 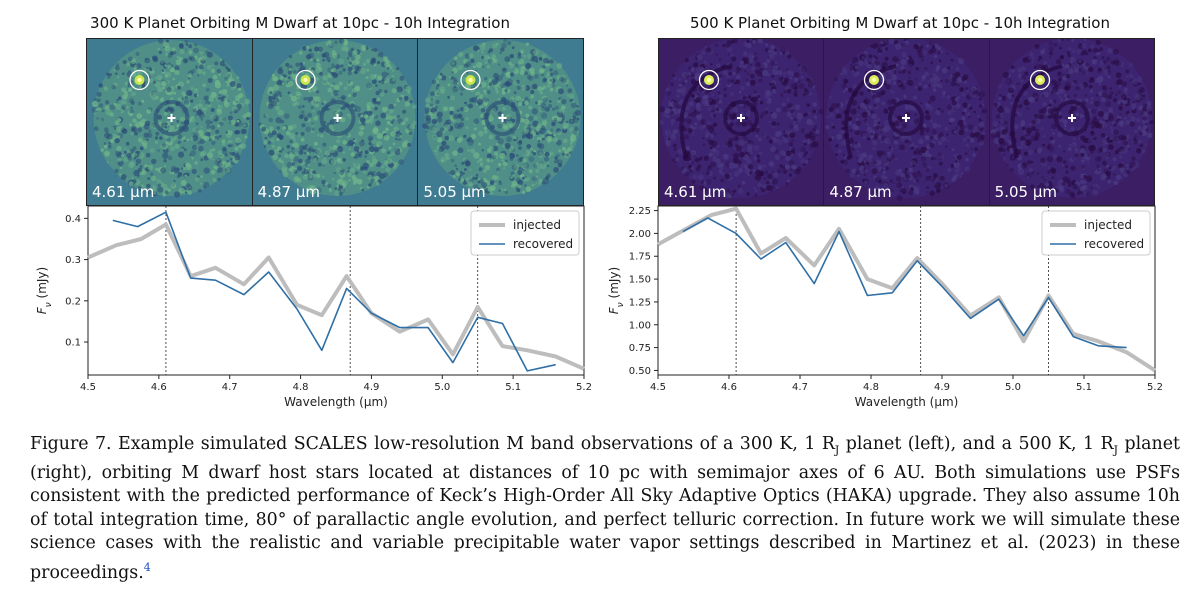 What do you see at coordinates (73, 301) in the screenshot?
I see `y-tick-label: 0.2` at bounding box center [73, 301].